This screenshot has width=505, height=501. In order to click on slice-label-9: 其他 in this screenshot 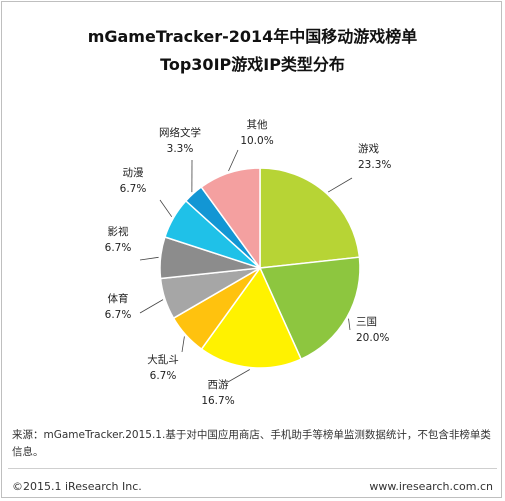, I will do `click(257, 124)`.